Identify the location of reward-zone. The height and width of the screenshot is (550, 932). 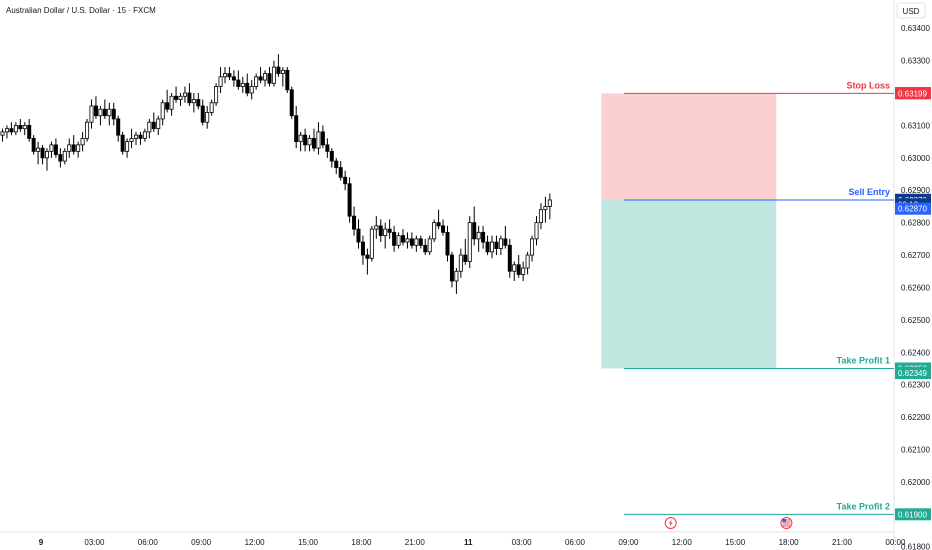
(689, 284).